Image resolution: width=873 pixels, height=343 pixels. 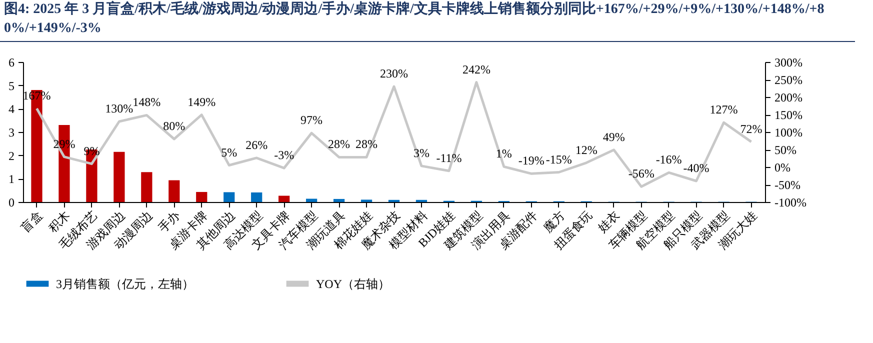 I want to click on legend-label: YOY（右轴）, so click(x=353, y=283).